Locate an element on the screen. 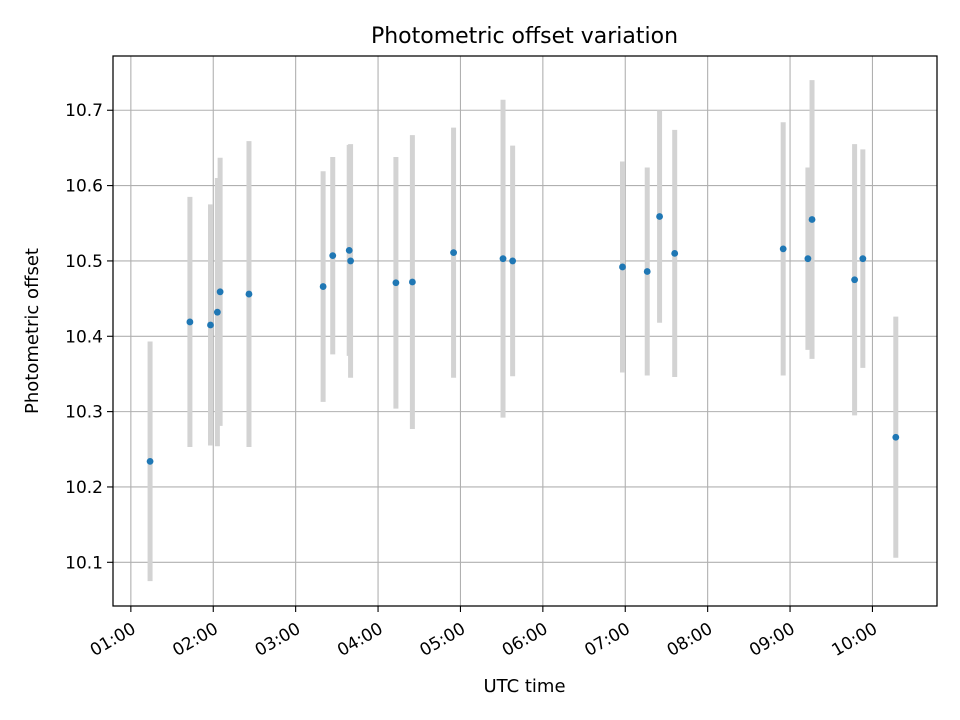  y-tick-label: 10.7 is located at coordinates (84, 111).